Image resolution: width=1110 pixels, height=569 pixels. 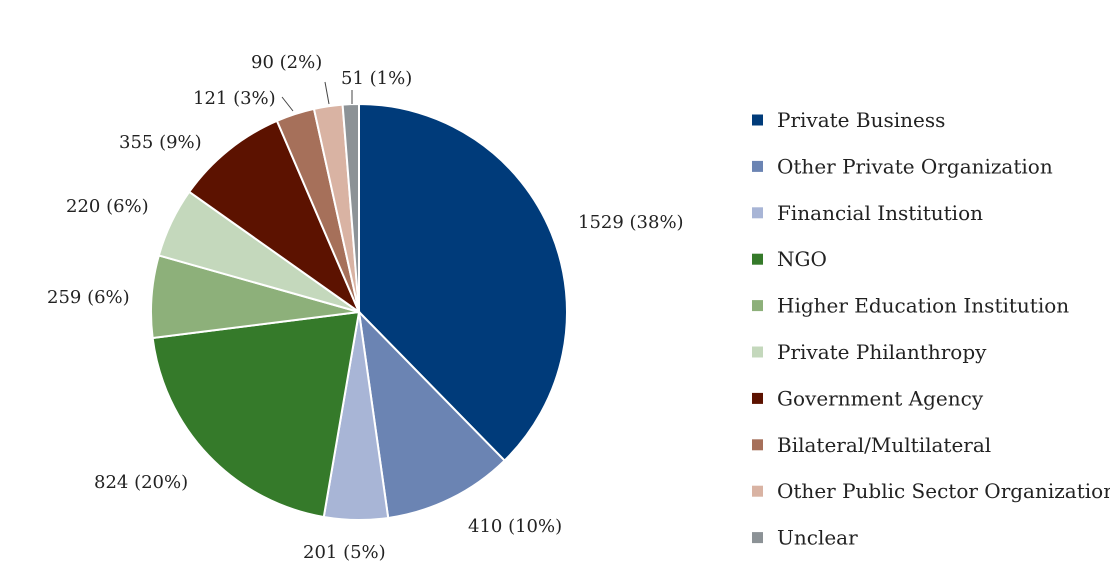 I want to click on legend-entry: Other Public Sector Organization, so click(x=943, y=491).